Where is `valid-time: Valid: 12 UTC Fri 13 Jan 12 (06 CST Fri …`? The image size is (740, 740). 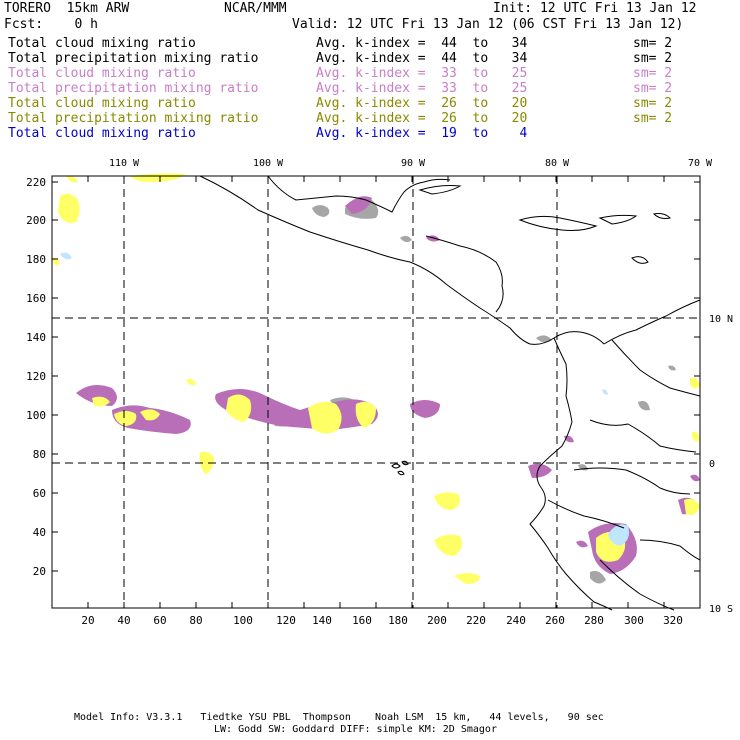
valid-time: Valid: 12 UTC Fri 13 Jan 12 (06 CST Fri … is located at coordinates (488, 24).